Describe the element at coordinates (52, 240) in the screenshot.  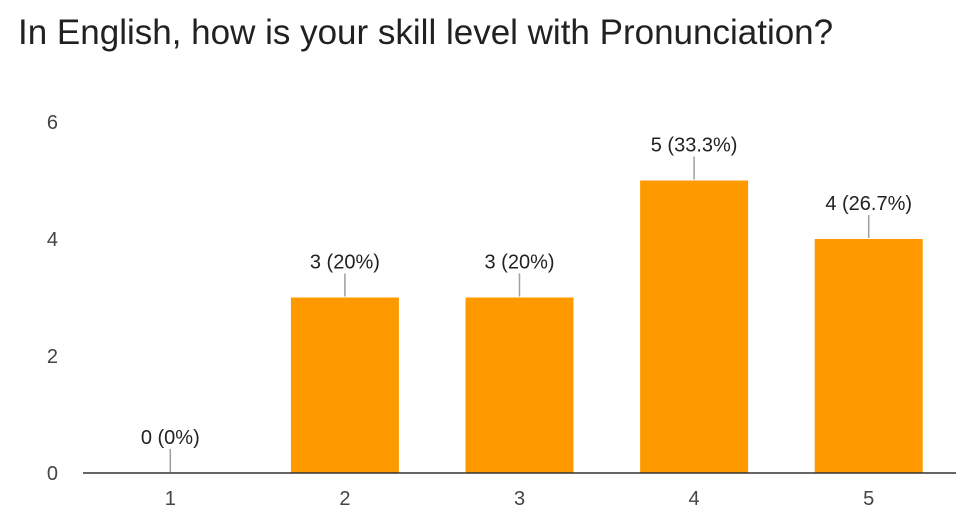
I see `y-tick-label: 4` at that location.